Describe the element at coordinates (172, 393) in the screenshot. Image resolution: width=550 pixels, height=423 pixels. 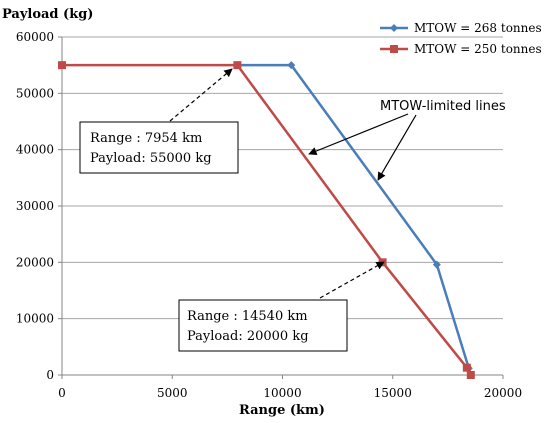
I see `x-tick-label: 5000` at that location.